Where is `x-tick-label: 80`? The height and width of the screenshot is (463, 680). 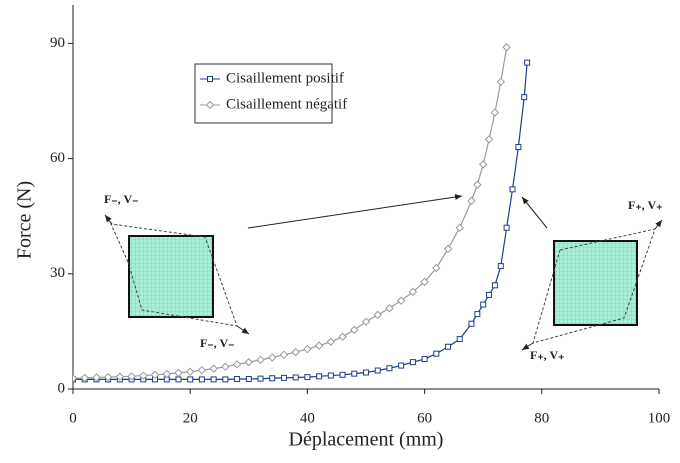 x-tick-label: 80 is located at coordinates (541, 418).